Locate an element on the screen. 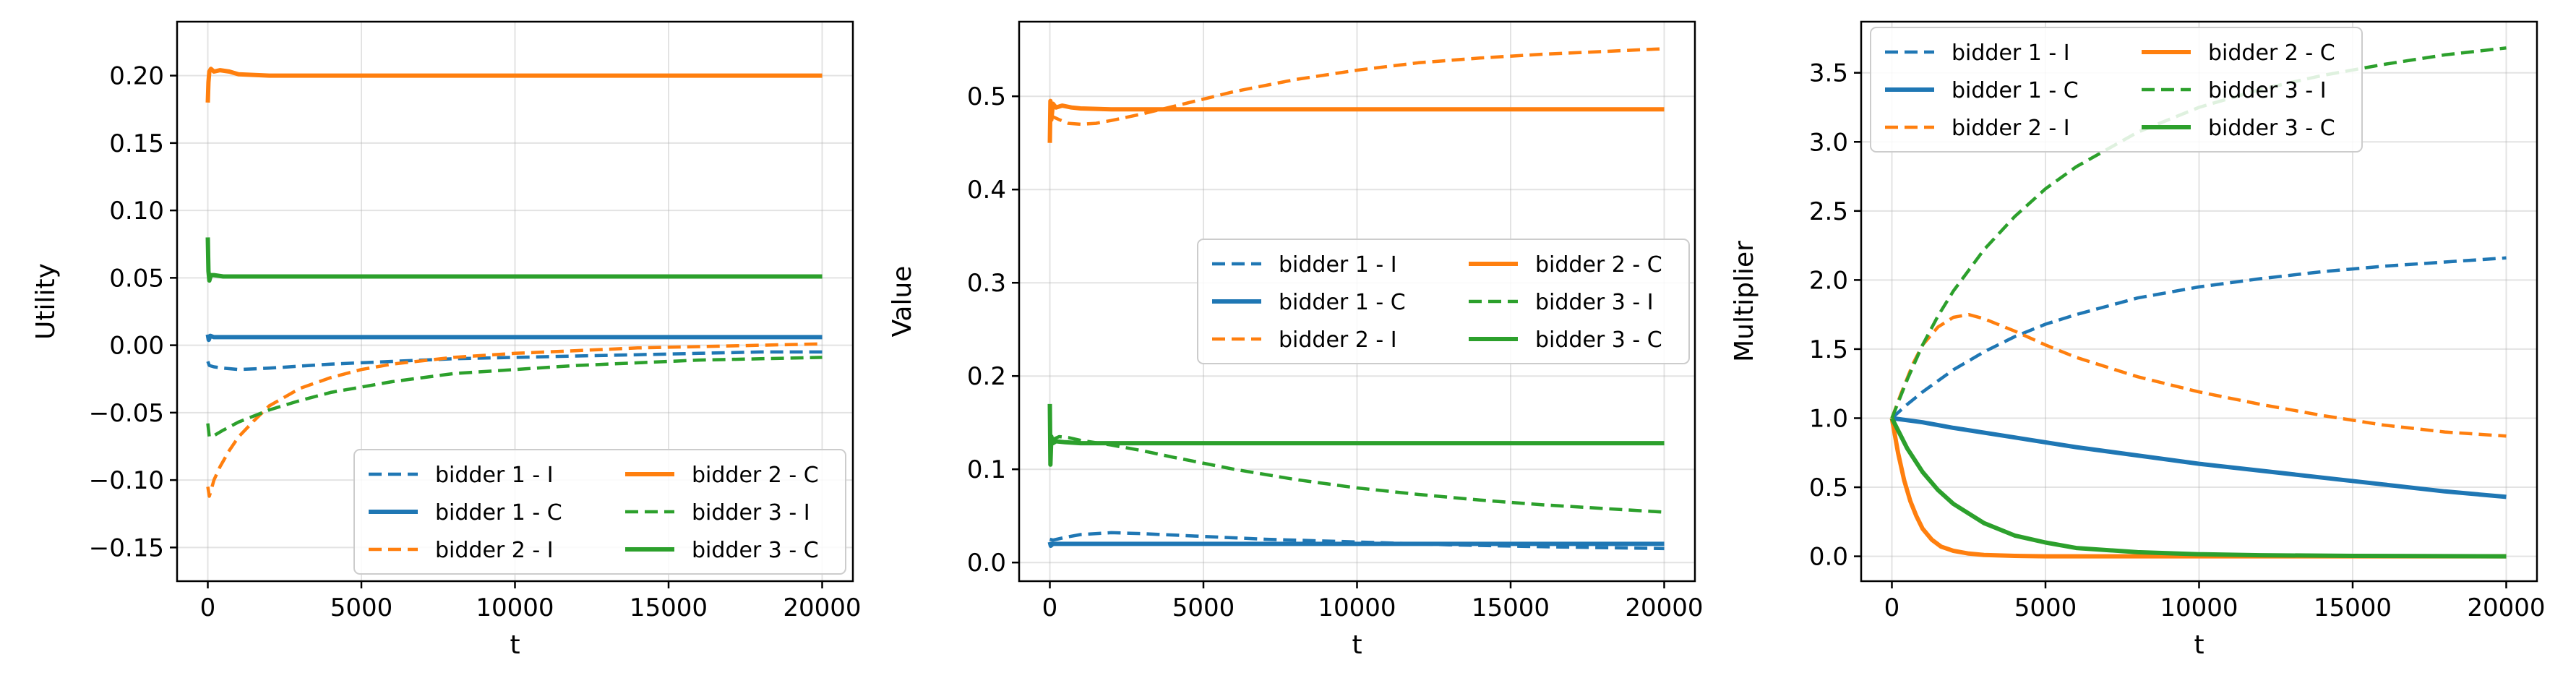 The width and height of the screenshot is (2576, 699). series-group is located at coordinates (514, 282).